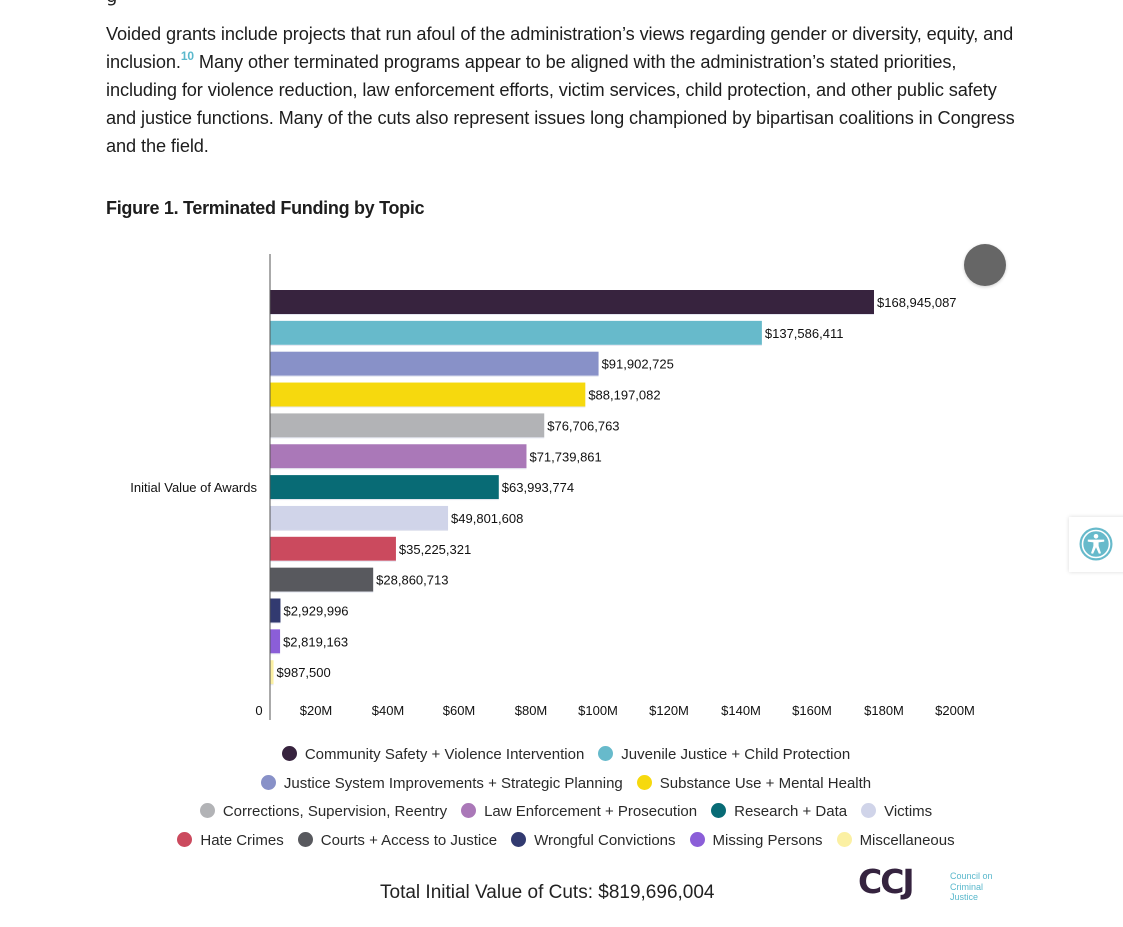  I want to click on logo-wordmark: Council on Criminal Justice, so click(971, 887).